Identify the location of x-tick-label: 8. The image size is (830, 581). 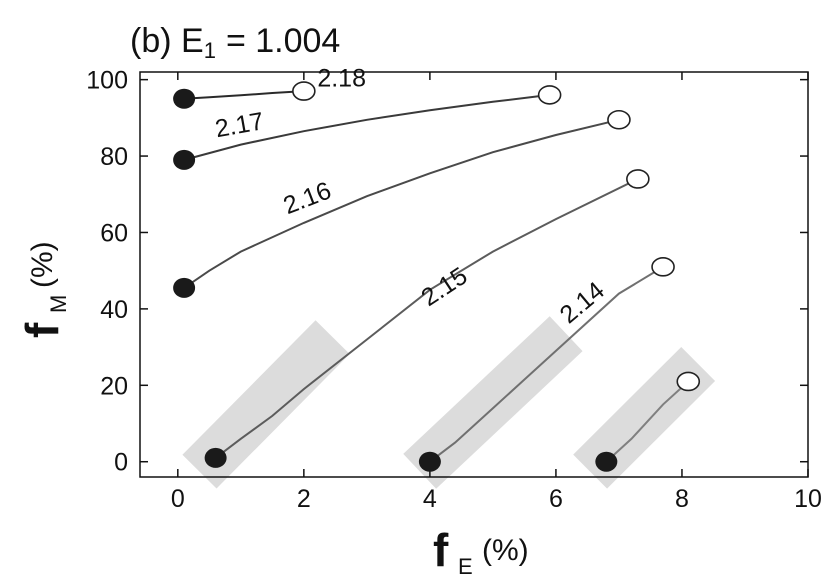
(682, 499).